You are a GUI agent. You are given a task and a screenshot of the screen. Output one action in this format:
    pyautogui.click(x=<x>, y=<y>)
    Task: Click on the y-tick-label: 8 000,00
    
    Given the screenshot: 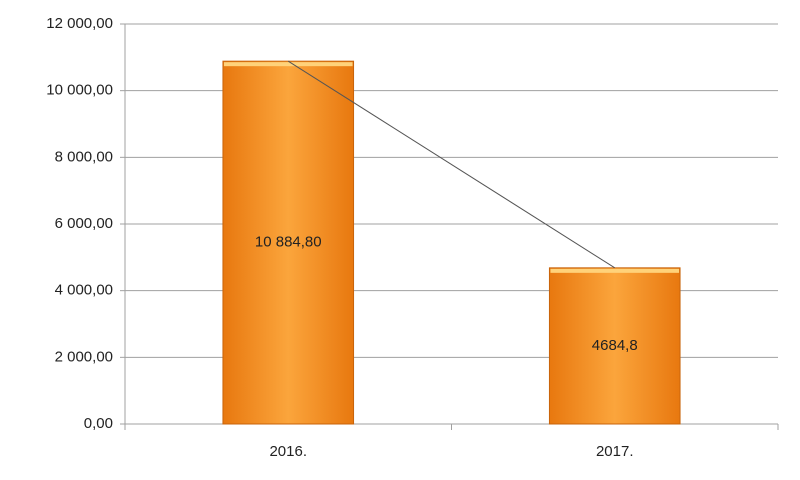 What is the action you would take?
    pyautogui.click(x=84, y=156)
    